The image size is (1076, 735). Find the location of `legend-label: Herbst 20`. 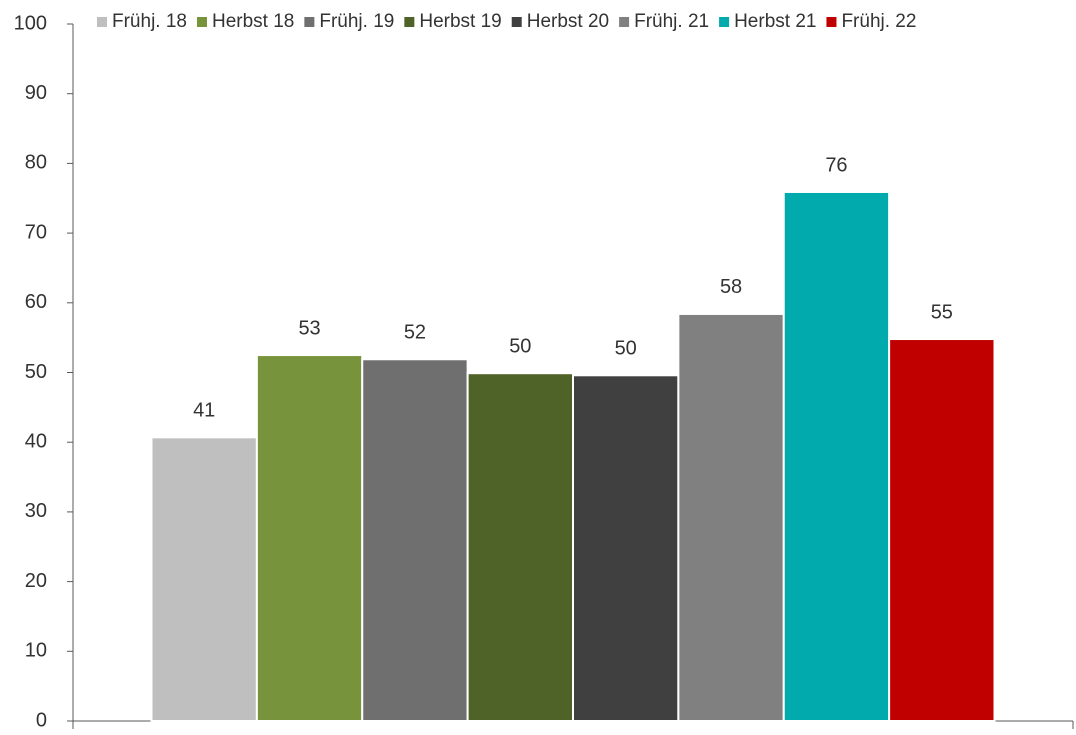

legend-label: Herbst 20 is located at coordinates (568, 21).